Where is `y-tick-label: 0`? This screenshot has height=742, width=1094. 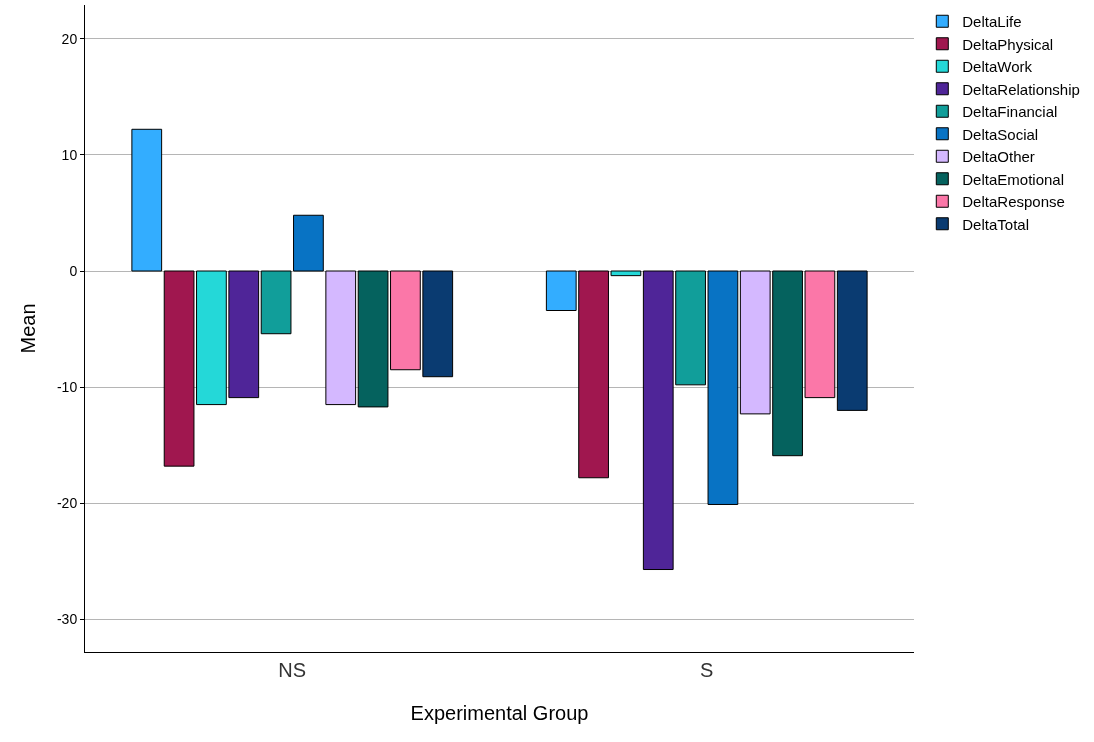
y-tick-label: 0 is located at coordinates (73, 270).